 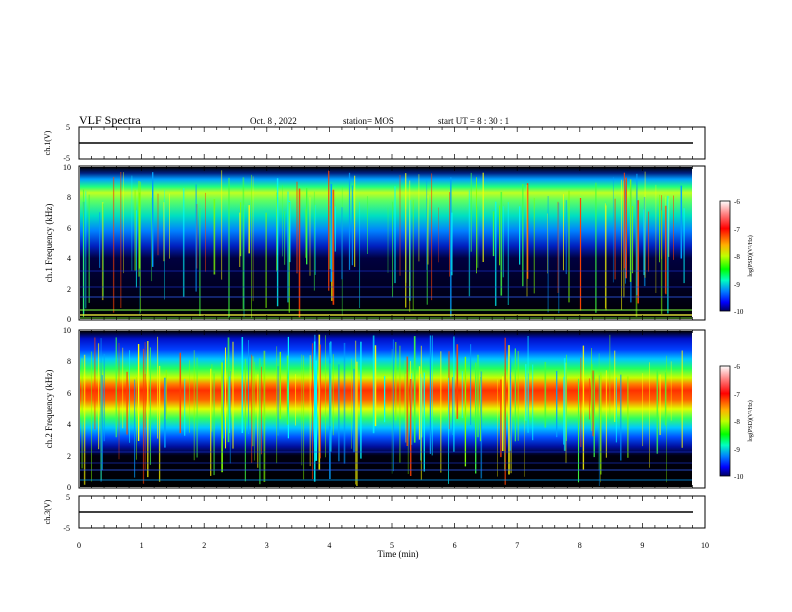 I want to click on x-tick-label: 1, so click(x=142, y=545).